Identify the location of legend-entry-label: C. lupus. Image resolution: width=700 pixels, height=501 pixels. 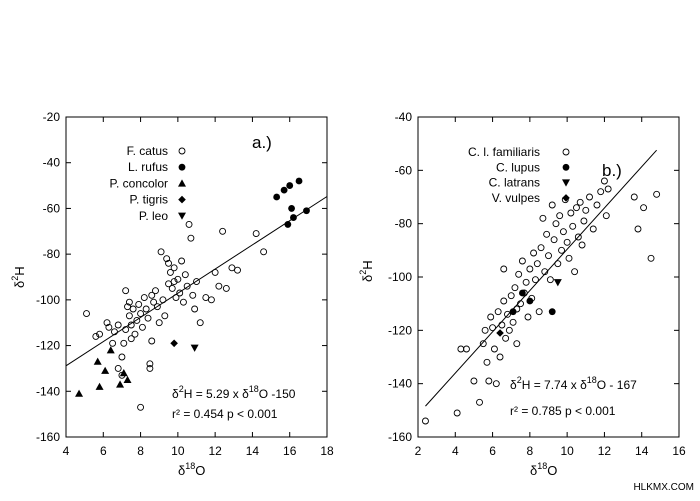
(518, 167).